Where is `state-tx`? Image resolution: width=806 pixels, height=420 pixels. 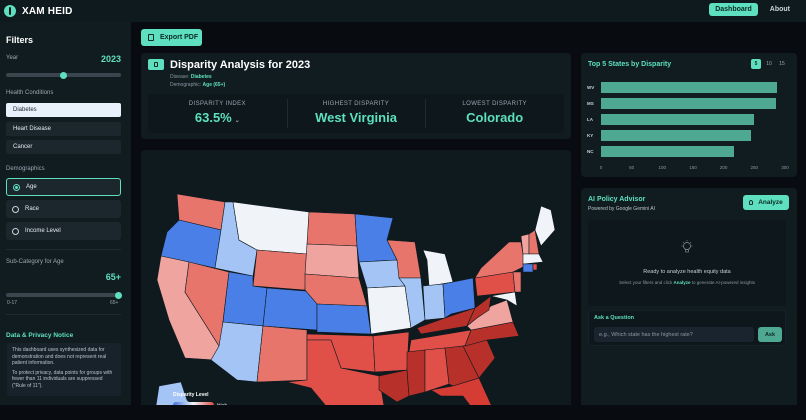 state-tx is located at coordinates (336, 379).